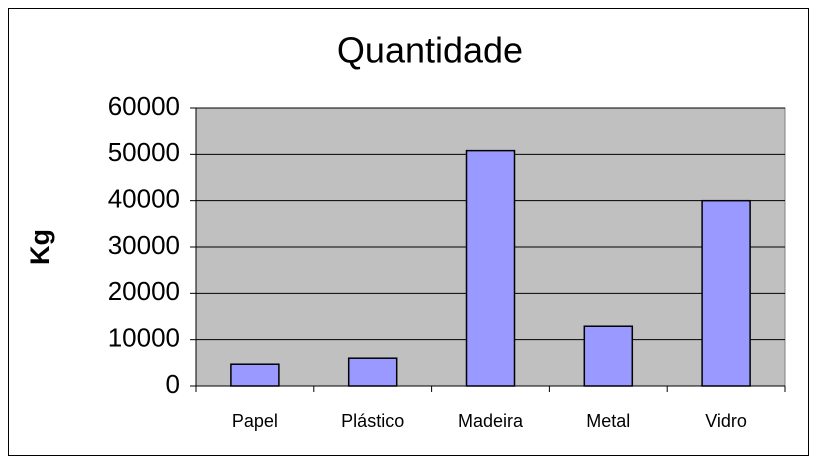 This screenshot has height=468, width=817. What do you see at coordinates (144, 152) in the screenshot?
I see `y-tick-label: 50000` at bounding box center [144, 152].